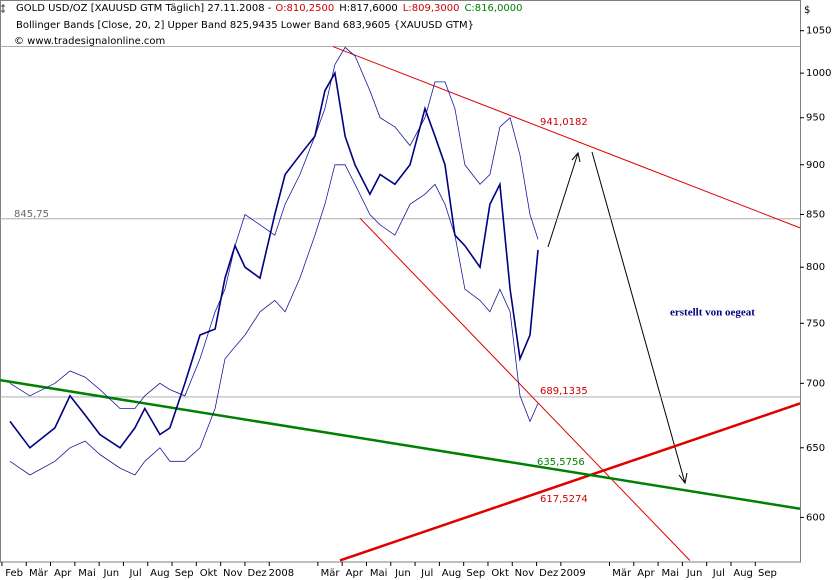 Image resolution: width=840 pixels, height=580 pixels. I want to click on annotation: 941,0182, so click(564, 122).